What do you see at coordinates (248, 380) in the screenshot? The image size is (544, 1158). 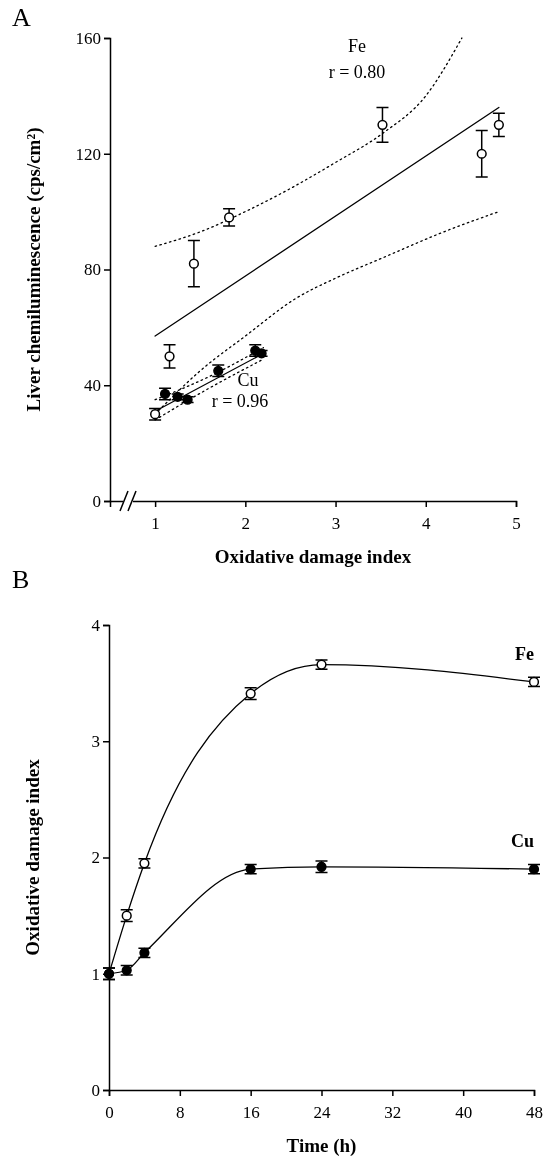 I see `annotation: Cu` at bounding box center [248, 380].